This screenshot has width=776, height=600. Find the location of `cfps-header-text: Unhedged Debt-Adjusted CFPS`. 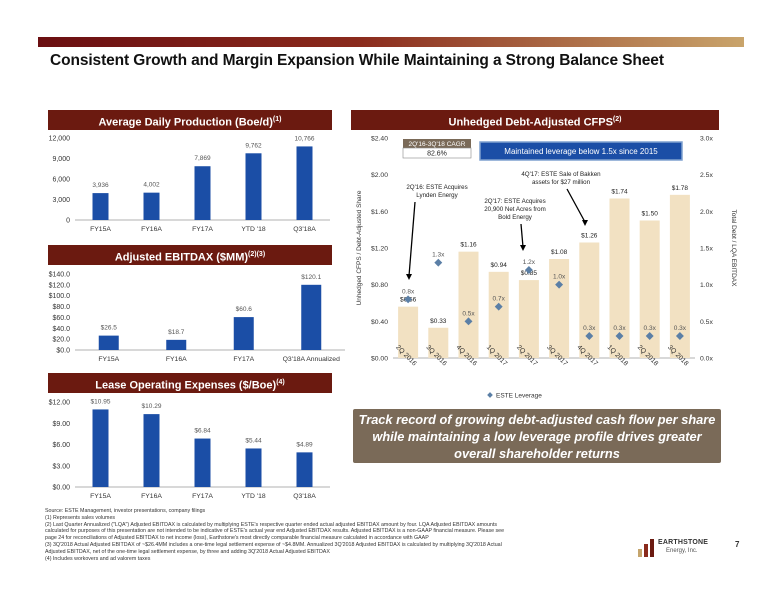

cfps-header-text: Unhedged Debt-Adjusted CFPS is located at coordinates (530, 122).